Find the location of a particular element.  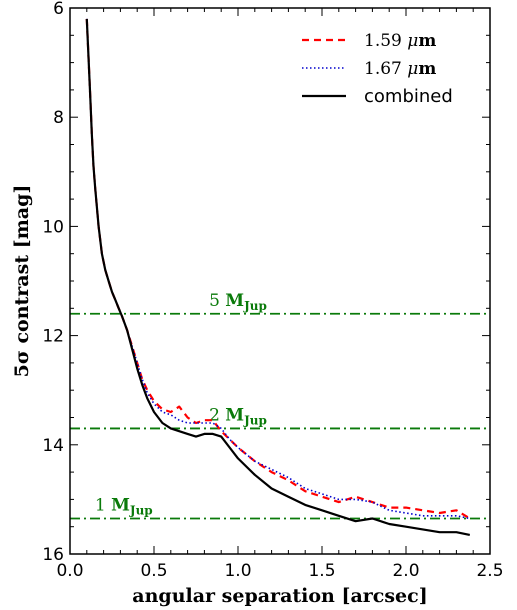

legend: 1.59 μm 1.67 μm combined is located at coordinates (377, 69).